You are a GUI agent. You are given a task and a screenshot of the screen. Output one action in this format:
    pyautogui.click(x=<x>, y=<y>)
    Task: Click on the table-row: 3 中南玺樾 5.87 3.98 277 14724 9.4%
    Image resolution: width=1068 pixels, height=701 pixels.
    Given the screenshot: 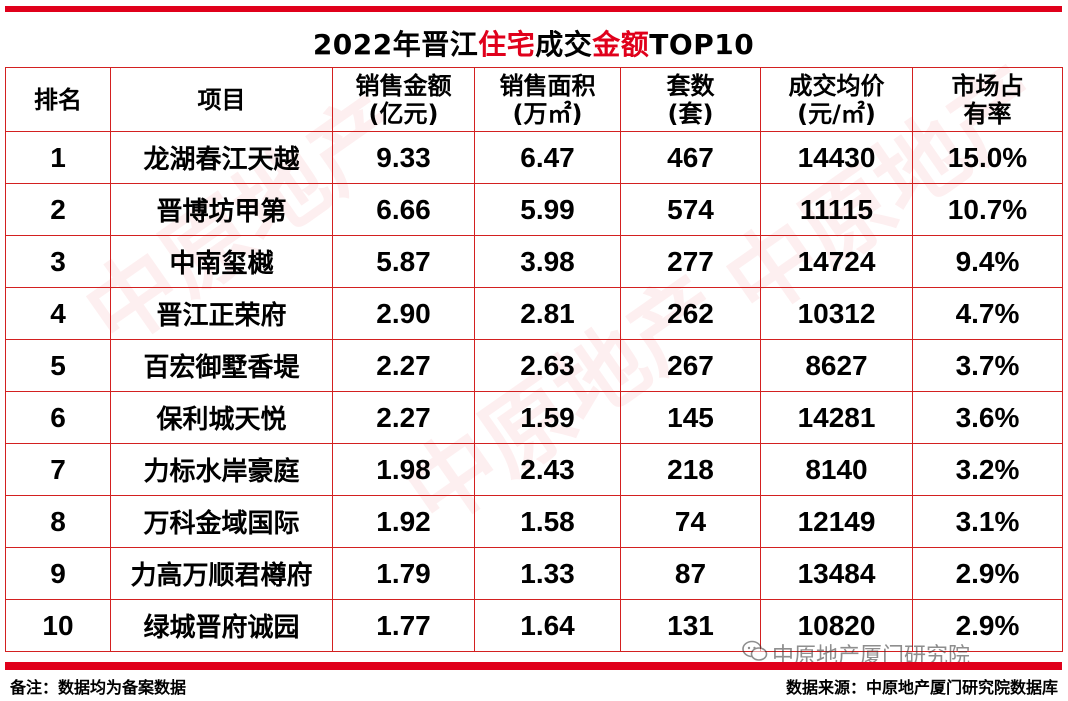 What is the action you would take?
    pyautogui.click(x=534, y=261)
    